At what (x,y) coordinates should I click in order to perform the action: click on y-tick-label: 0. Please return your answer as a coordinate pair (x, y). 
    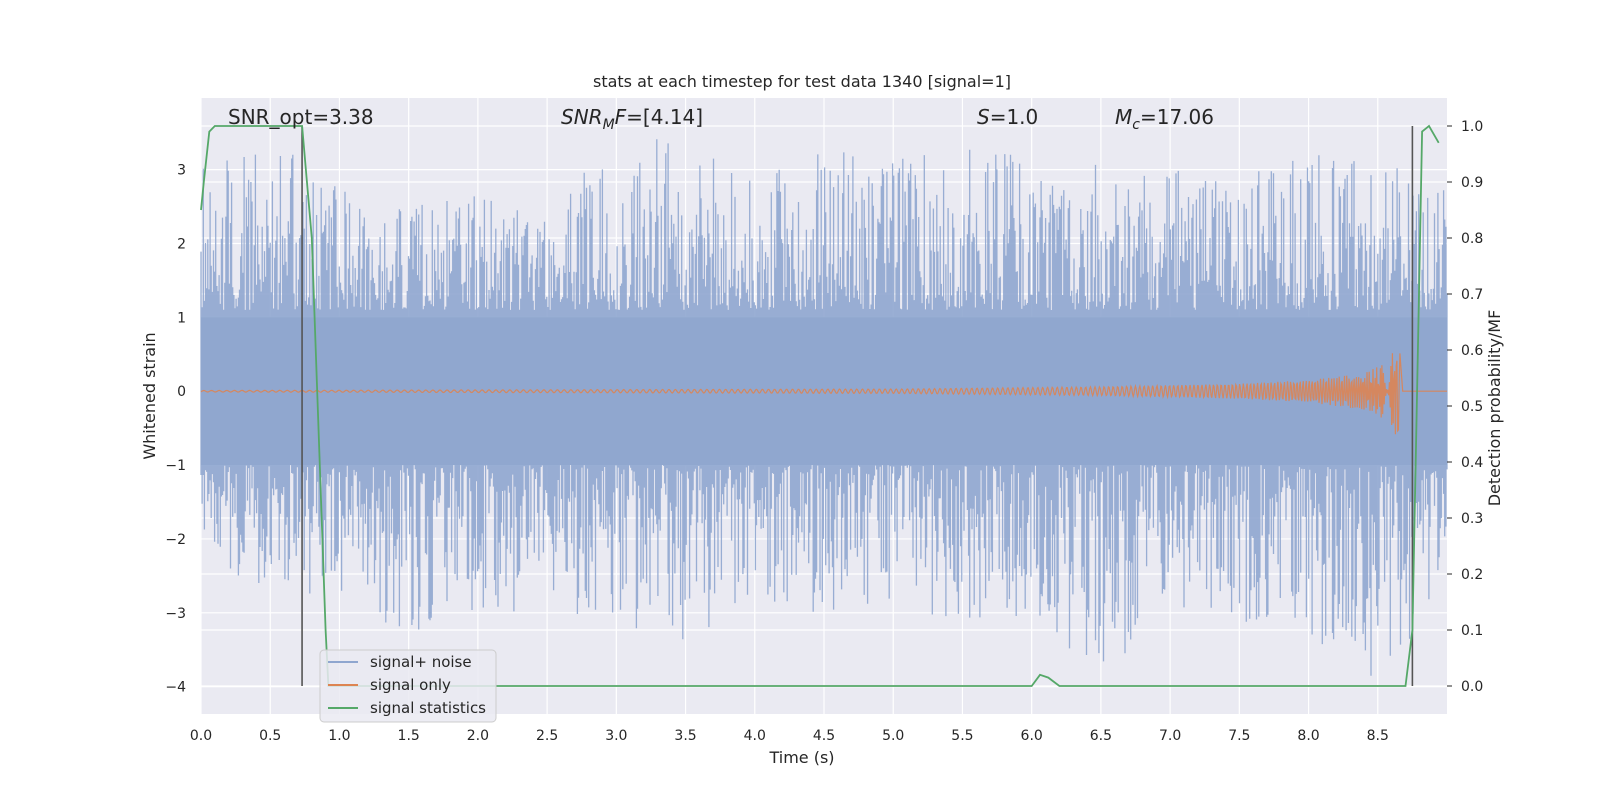
    Looking at the image, I should click on (181, 392).